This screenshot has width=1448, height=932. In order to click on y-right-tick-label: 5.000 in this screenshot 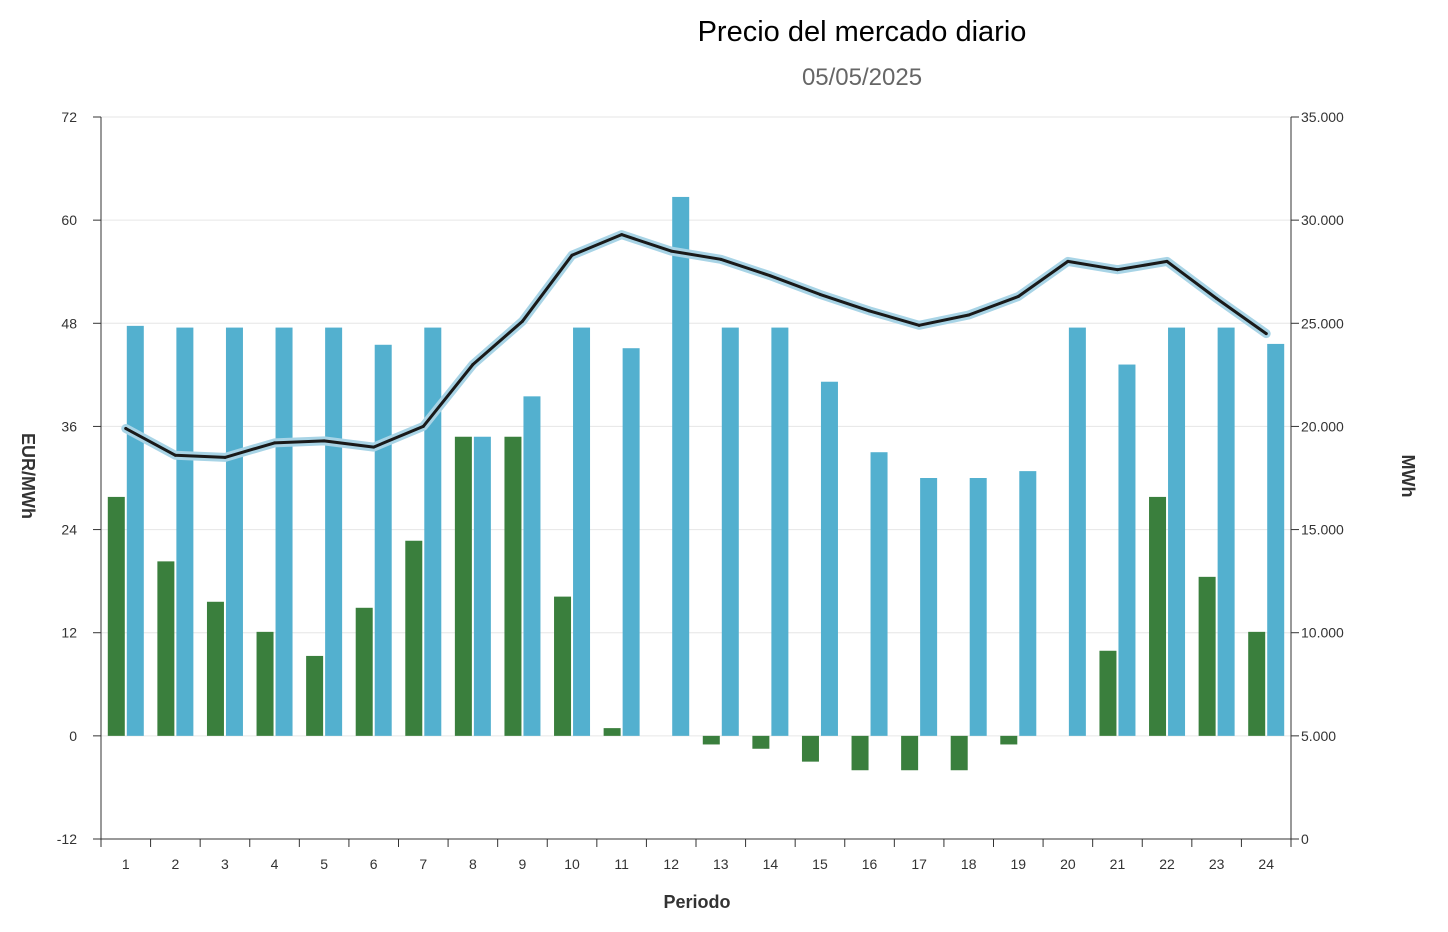, I will do `click(1318, 736)`.